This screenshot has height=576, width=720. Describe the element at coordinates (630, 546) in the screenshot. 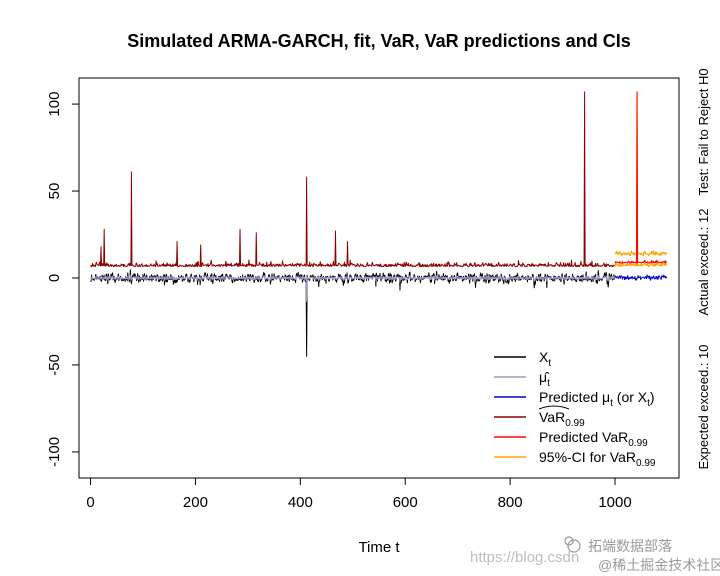

I see `watermark-brand: 拓端数据部落` at that location.